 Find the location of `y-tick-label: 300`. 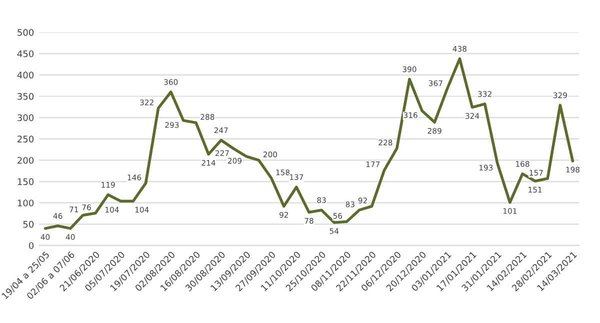

y-tick-label: 300 is located at coordinates (26, 118).